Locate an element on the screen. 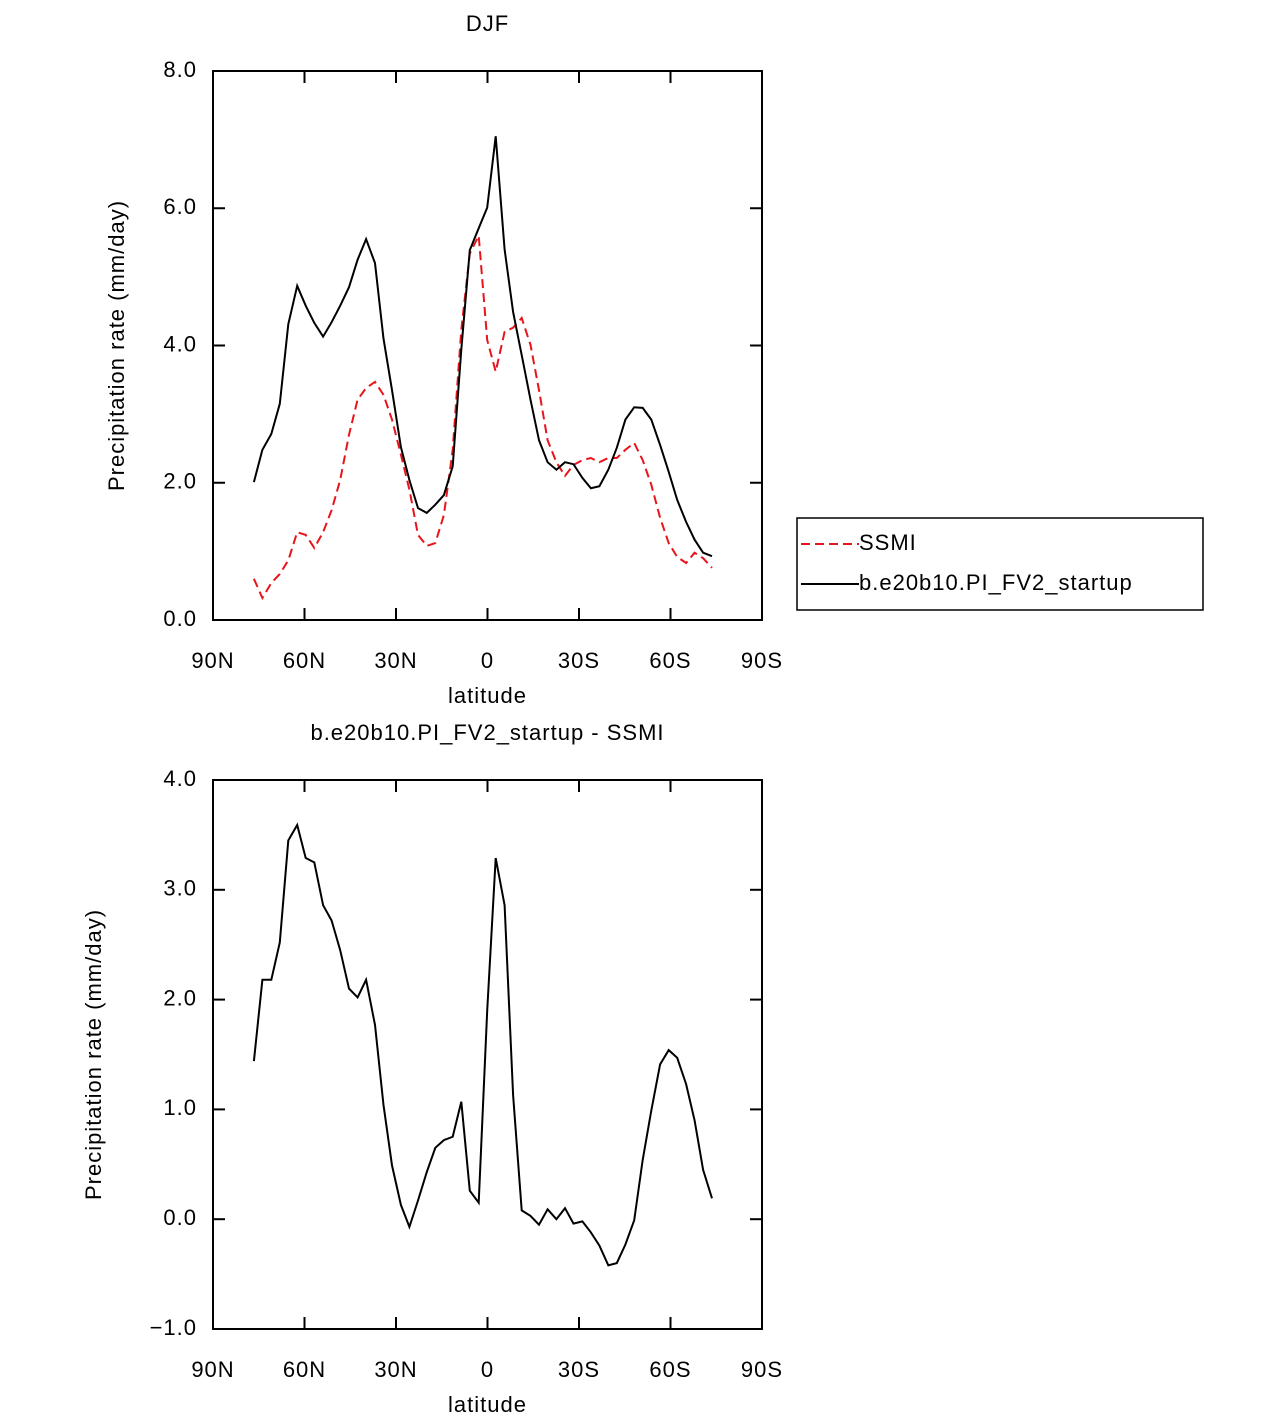 This screenshot has height=1422, width=1285. y-tick-label: −1.0 is located at coordinates (173, 1327).